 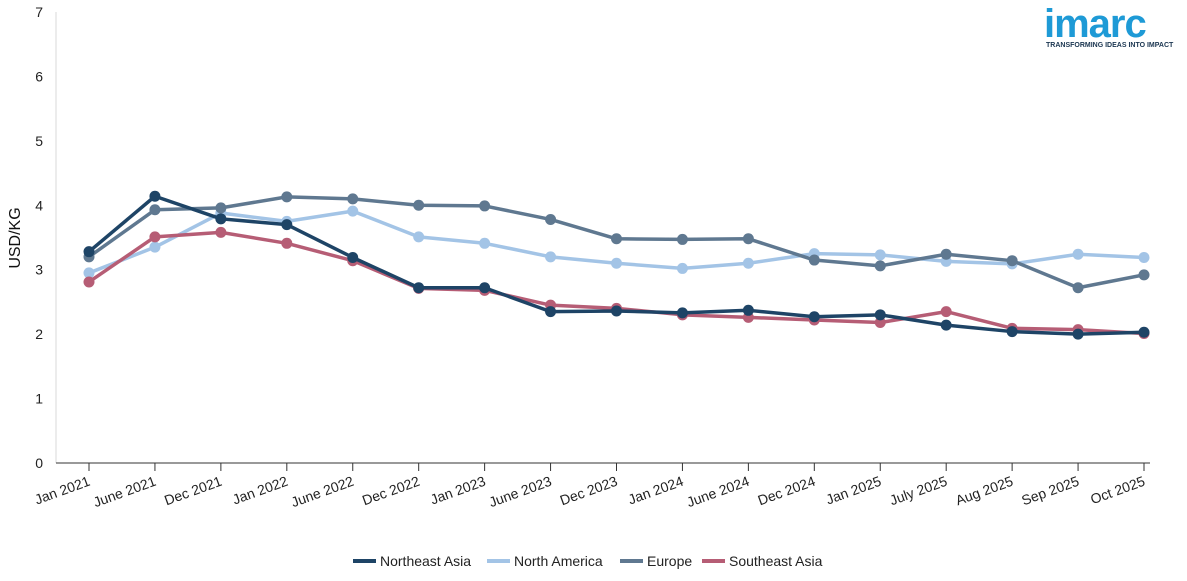 I want to click on legend-label: Southeast Asia, so click(x=776, y=561).